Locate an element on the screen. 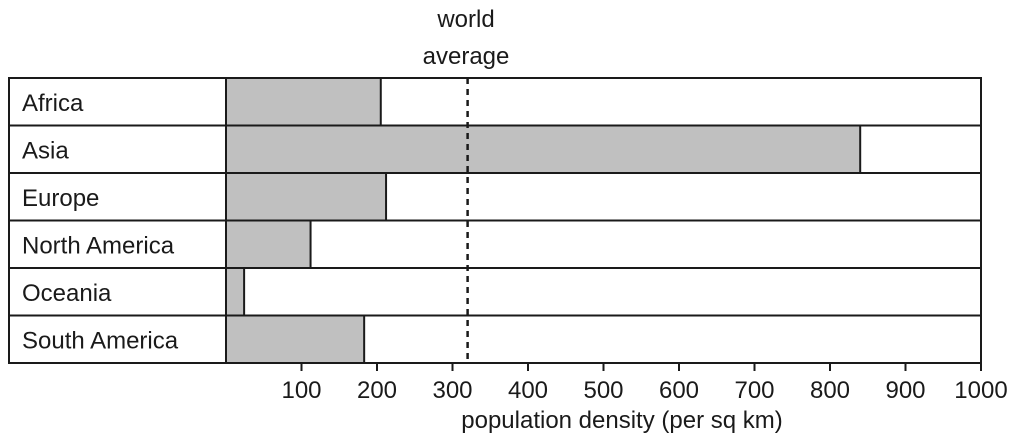 This screenshot has width=1019, height=438. category-label: Europe is located at coordinates (60, 198).